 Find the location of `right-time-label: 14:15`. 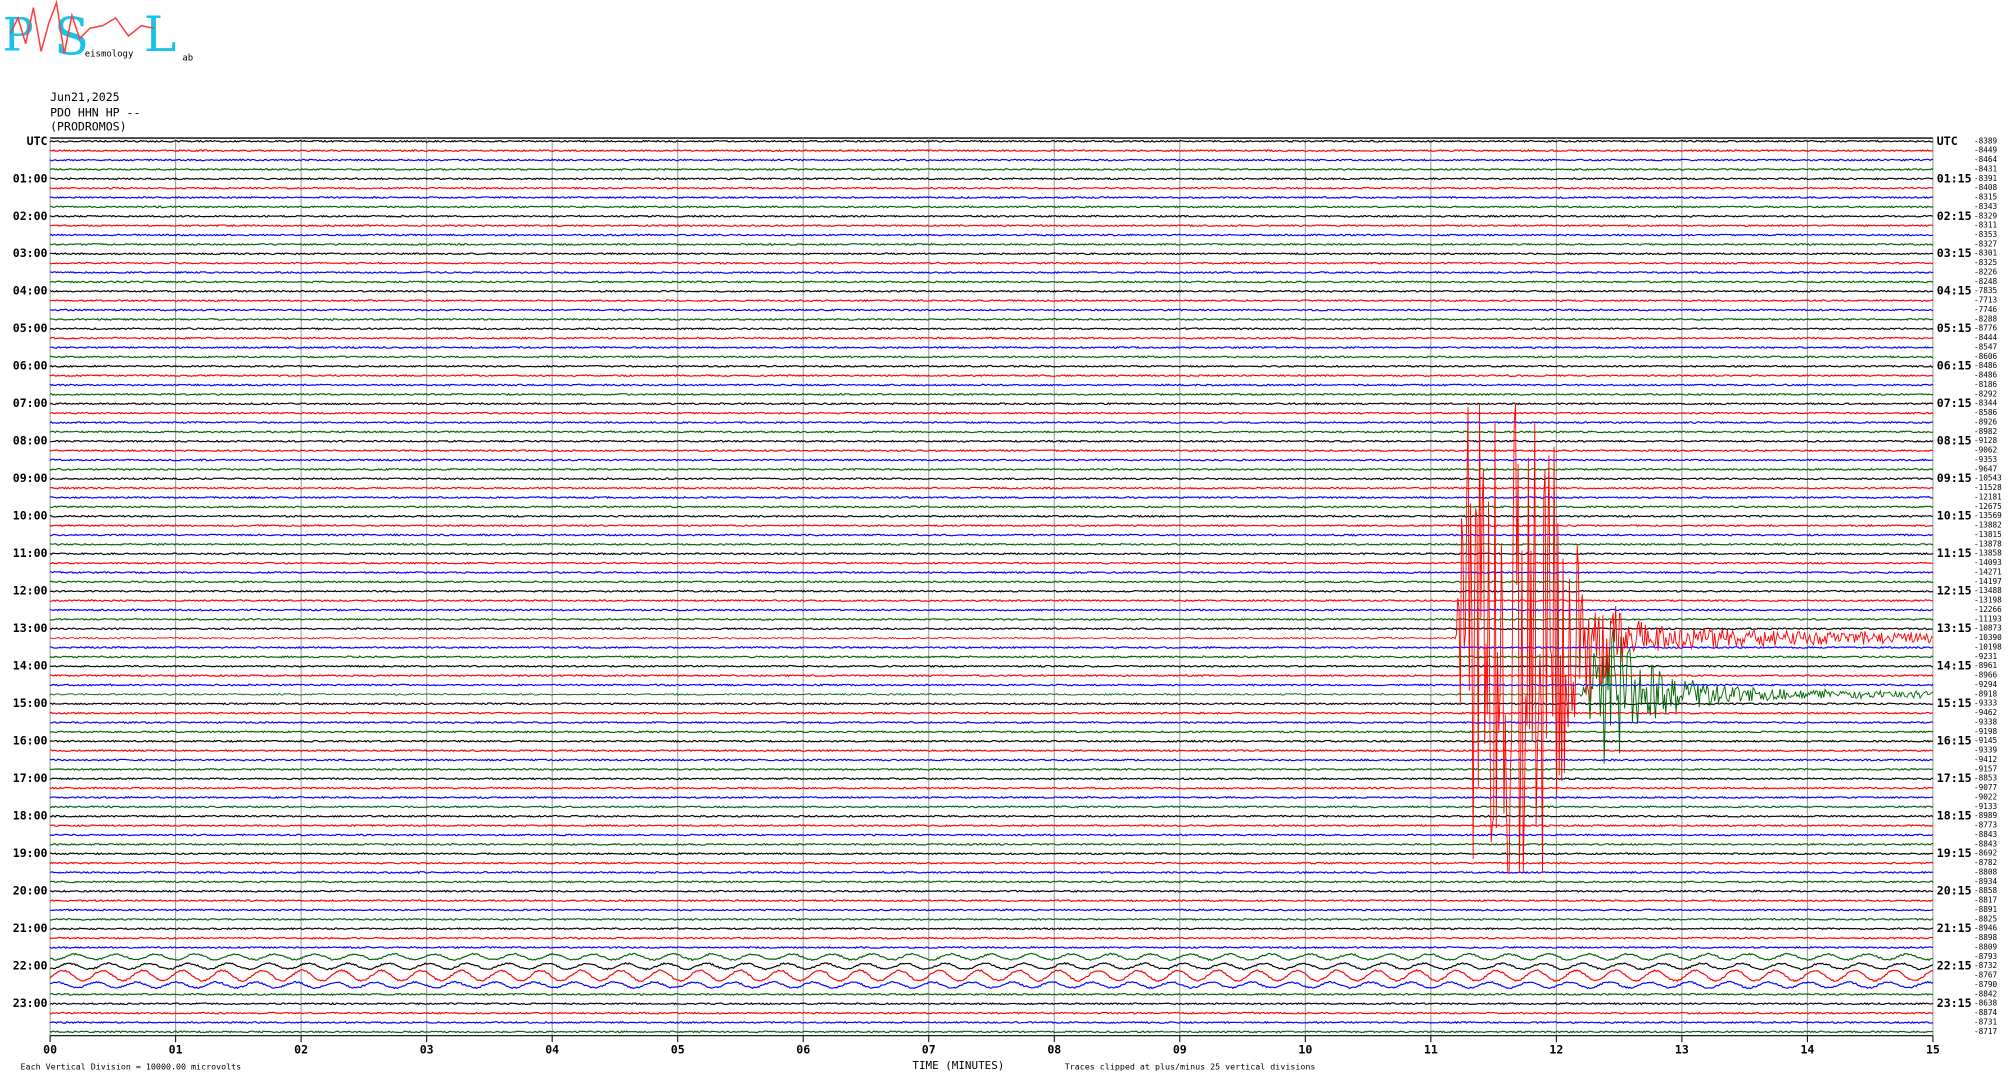

right-time-label: 14:15 is located at coordinates (1954, 666).